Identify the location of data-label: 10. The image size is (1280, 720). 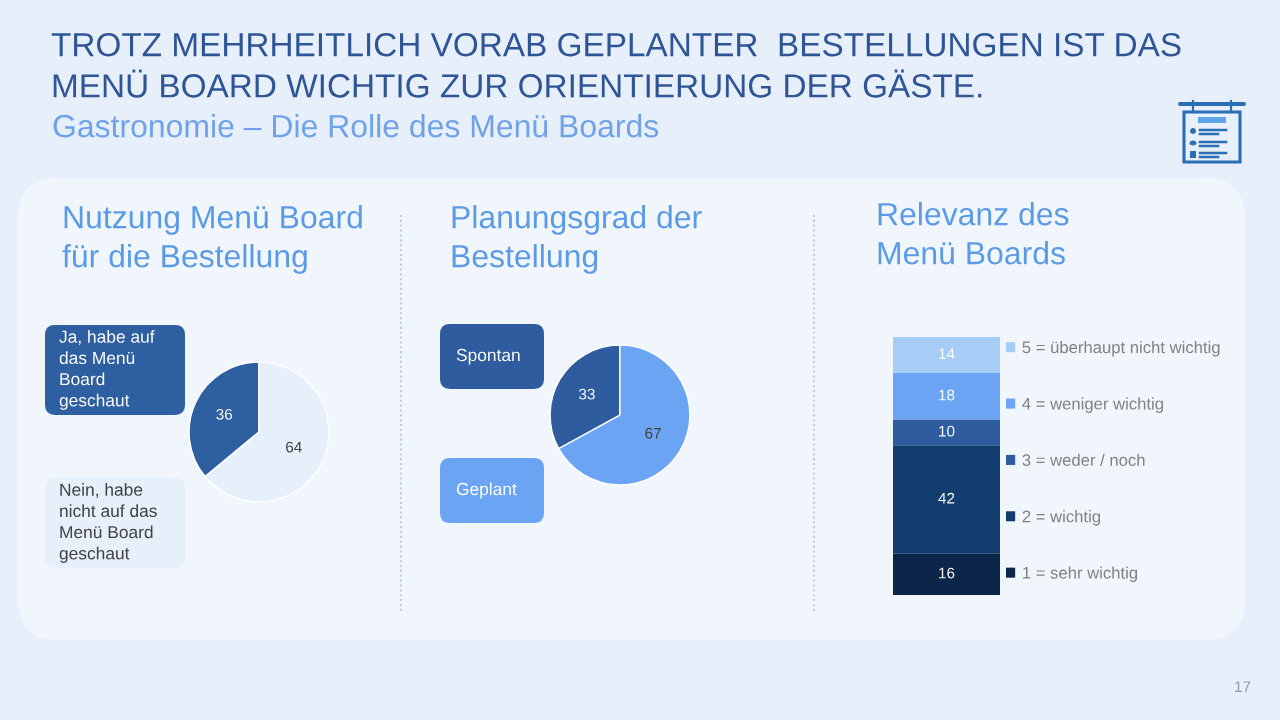
(947, 431).